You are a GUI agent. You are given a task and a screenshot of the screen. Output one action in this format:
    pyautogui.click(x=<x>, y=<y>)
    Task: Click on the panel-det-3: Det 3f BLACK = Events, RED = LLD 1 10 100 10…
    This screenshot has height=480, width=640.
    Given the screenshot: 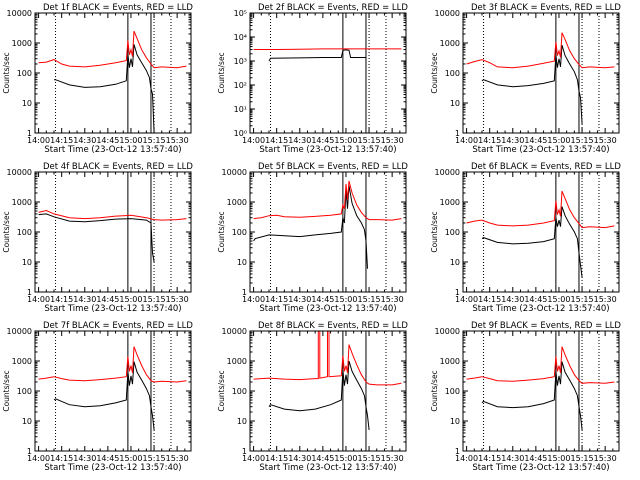 What is the action you would take?
    pyautogui.click(x=525, y=79)
    